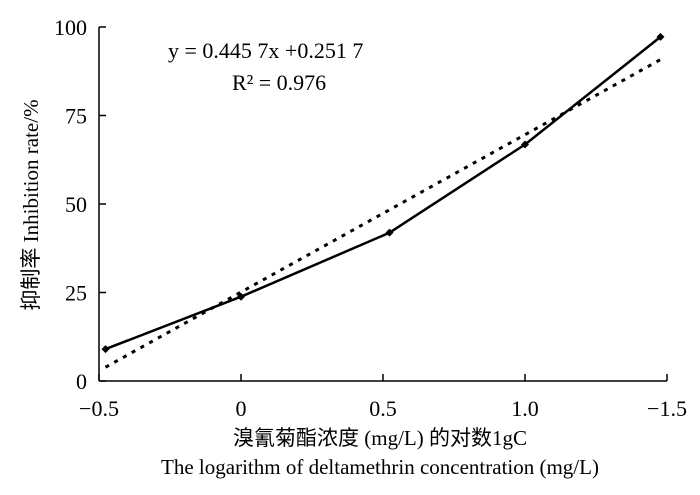 This screenshot has height=495, width=700. What do you see at coordinates (99, 408) in the screenshot?
I see `x-tick-label: −0.5` at bounding box center [99, 408].